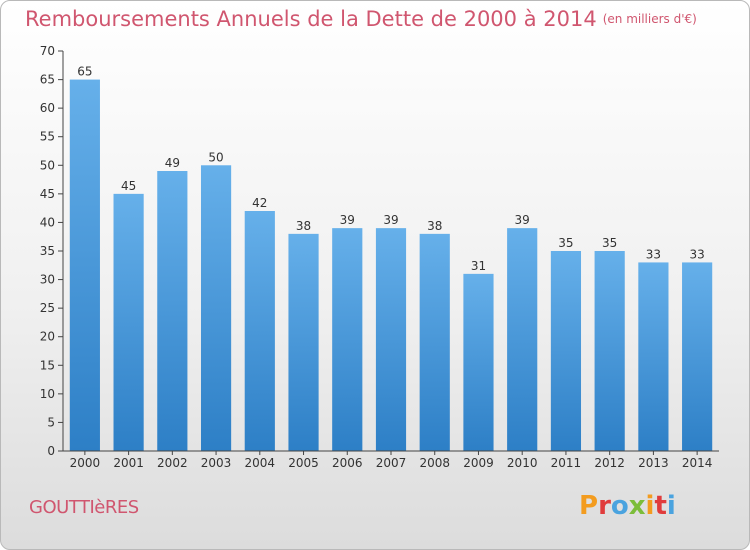 The height and width of the screenshot is (550, 750). I want to click on y-tick-label: 10, so click(47, 394).